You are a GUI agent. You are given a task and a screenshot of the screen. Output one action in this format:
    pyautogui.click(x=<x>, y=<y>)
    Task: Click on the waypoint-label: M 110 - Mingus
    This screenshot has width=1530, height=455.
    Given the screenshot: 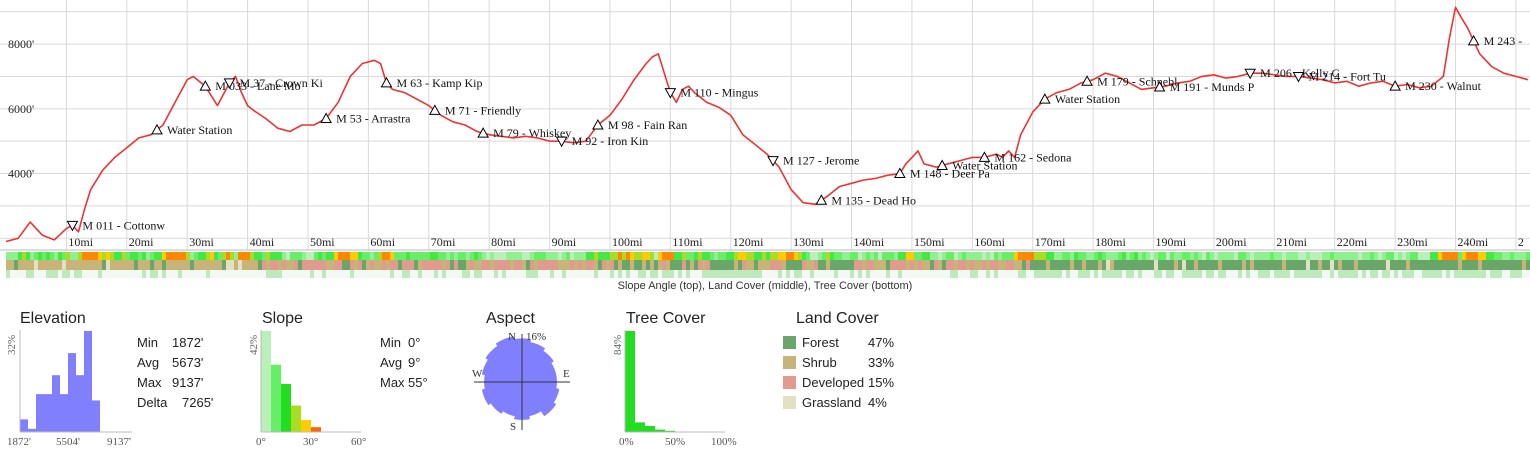 What is the action you would take?
    pyautogui.click(x=719, y=93)
    